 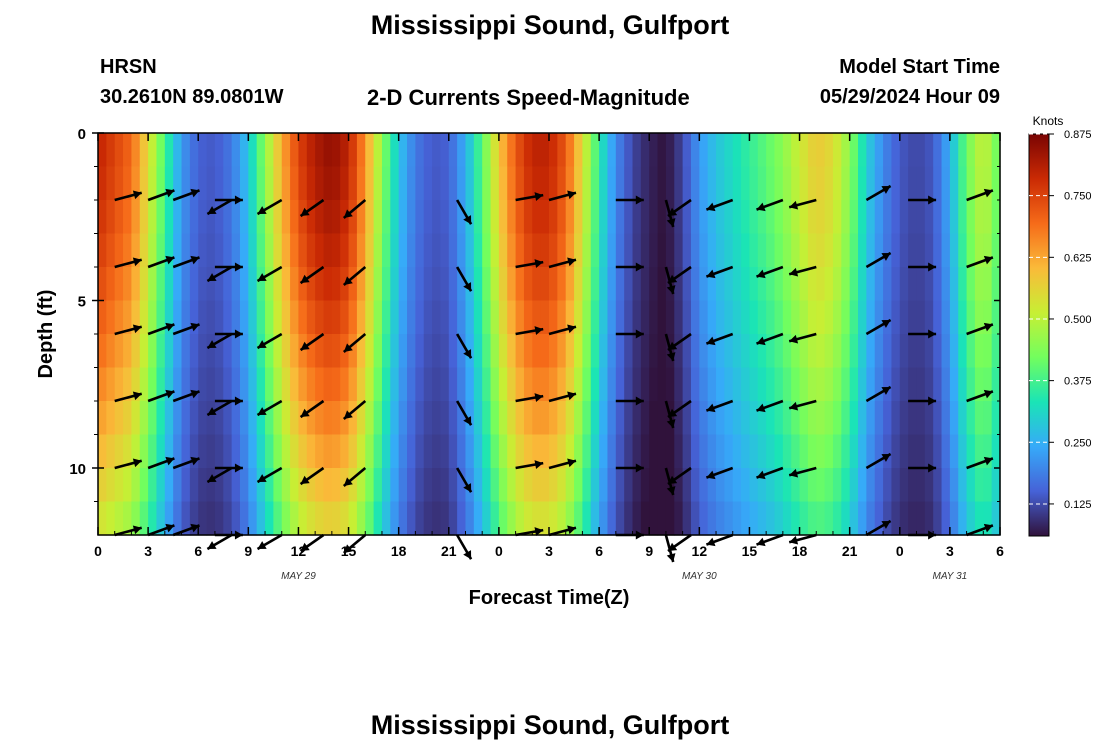 What do you see at coordinates (919, 67) in the screenshot?
I see `model-start-label: Model Start Time` at bounding box center [919, 67].